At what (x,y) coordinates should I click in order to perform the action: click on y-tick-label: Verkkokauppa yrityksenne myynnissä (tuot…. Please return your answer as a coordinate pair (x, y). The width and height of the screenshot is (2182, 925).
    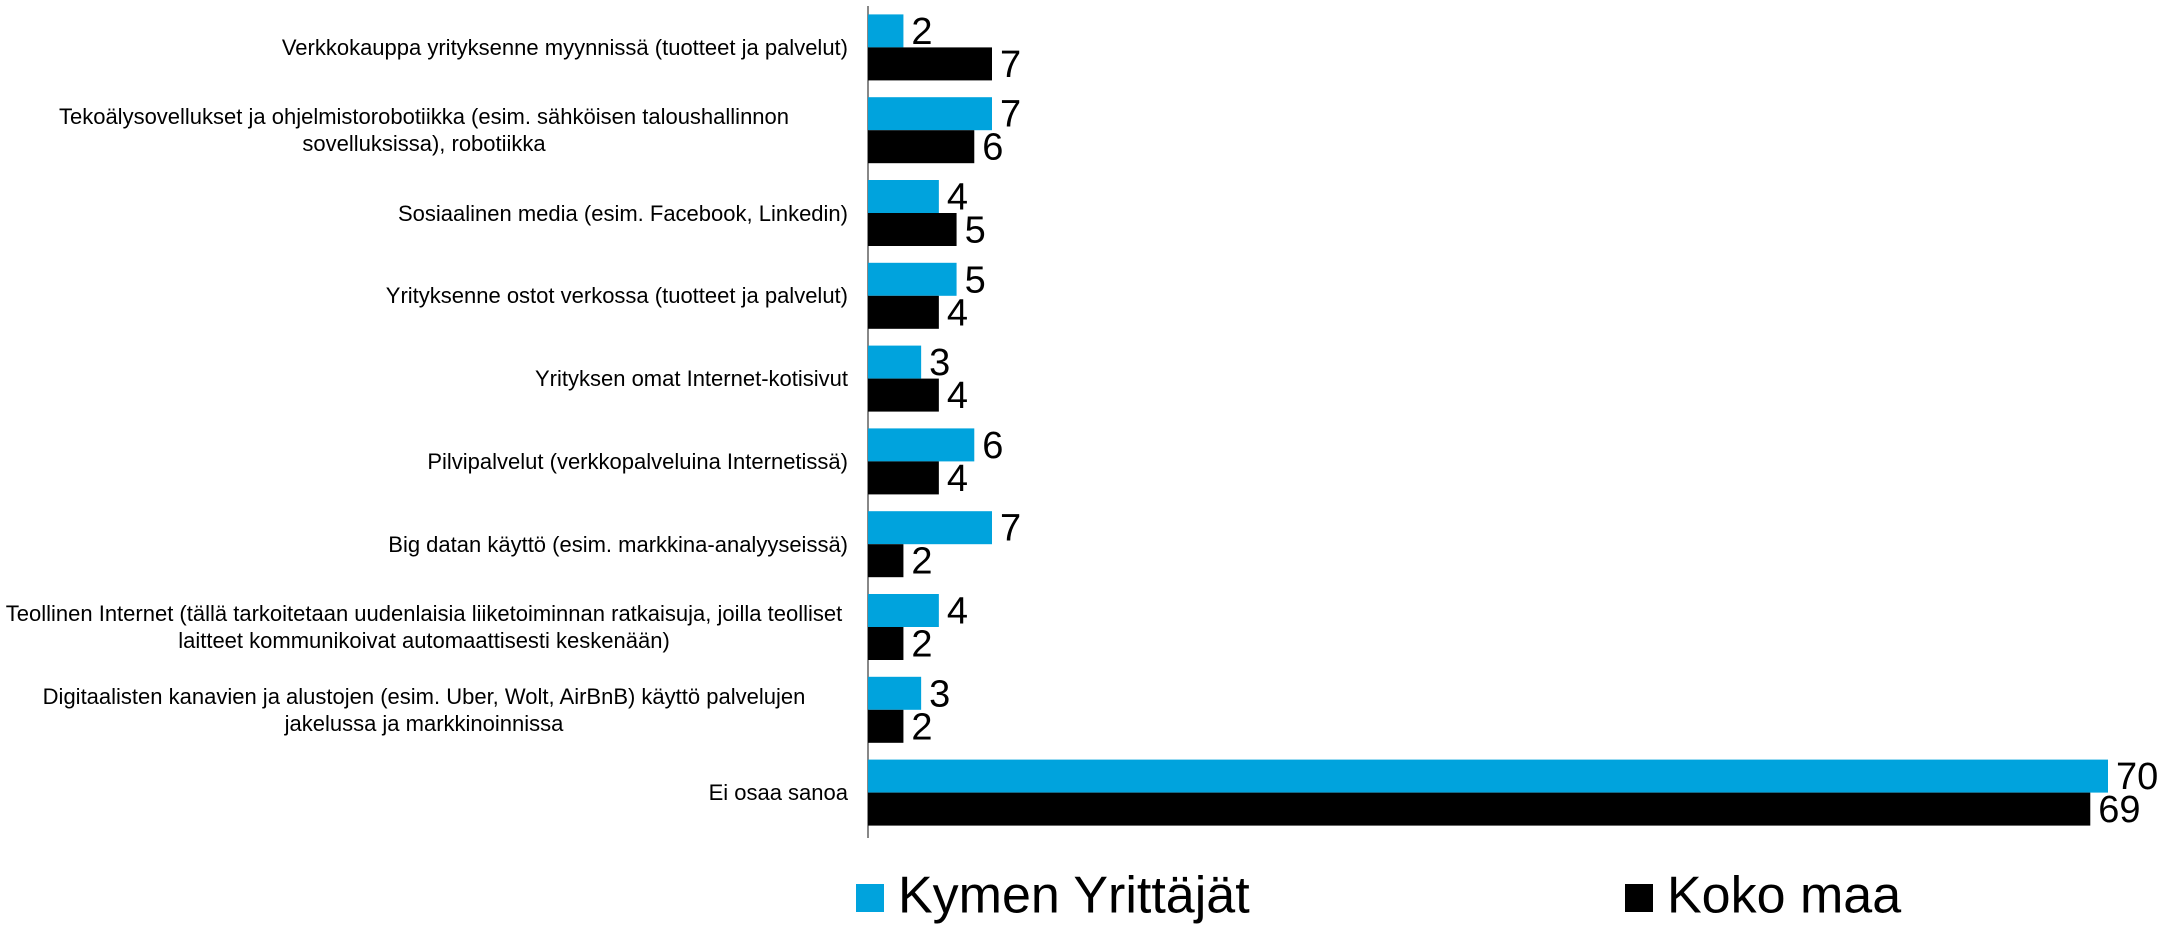
    Looking at the image, I should click on (564, 47).